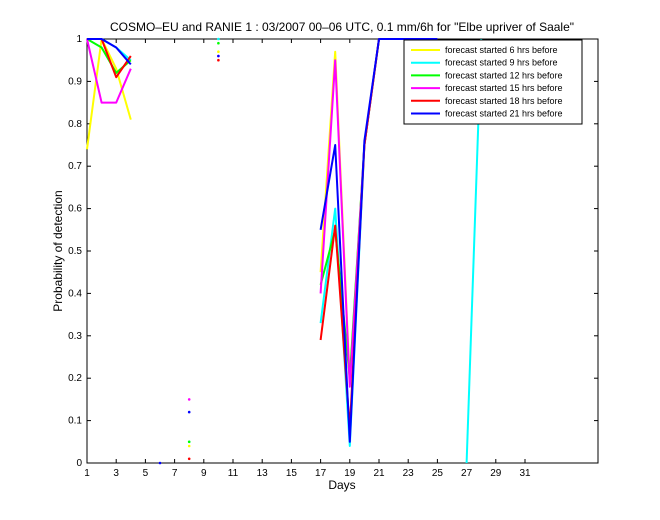  Describe the element at coordinates (504, 88) in the screenshot. I see `legend-entry: forecast started 15 hrs before` at that location.